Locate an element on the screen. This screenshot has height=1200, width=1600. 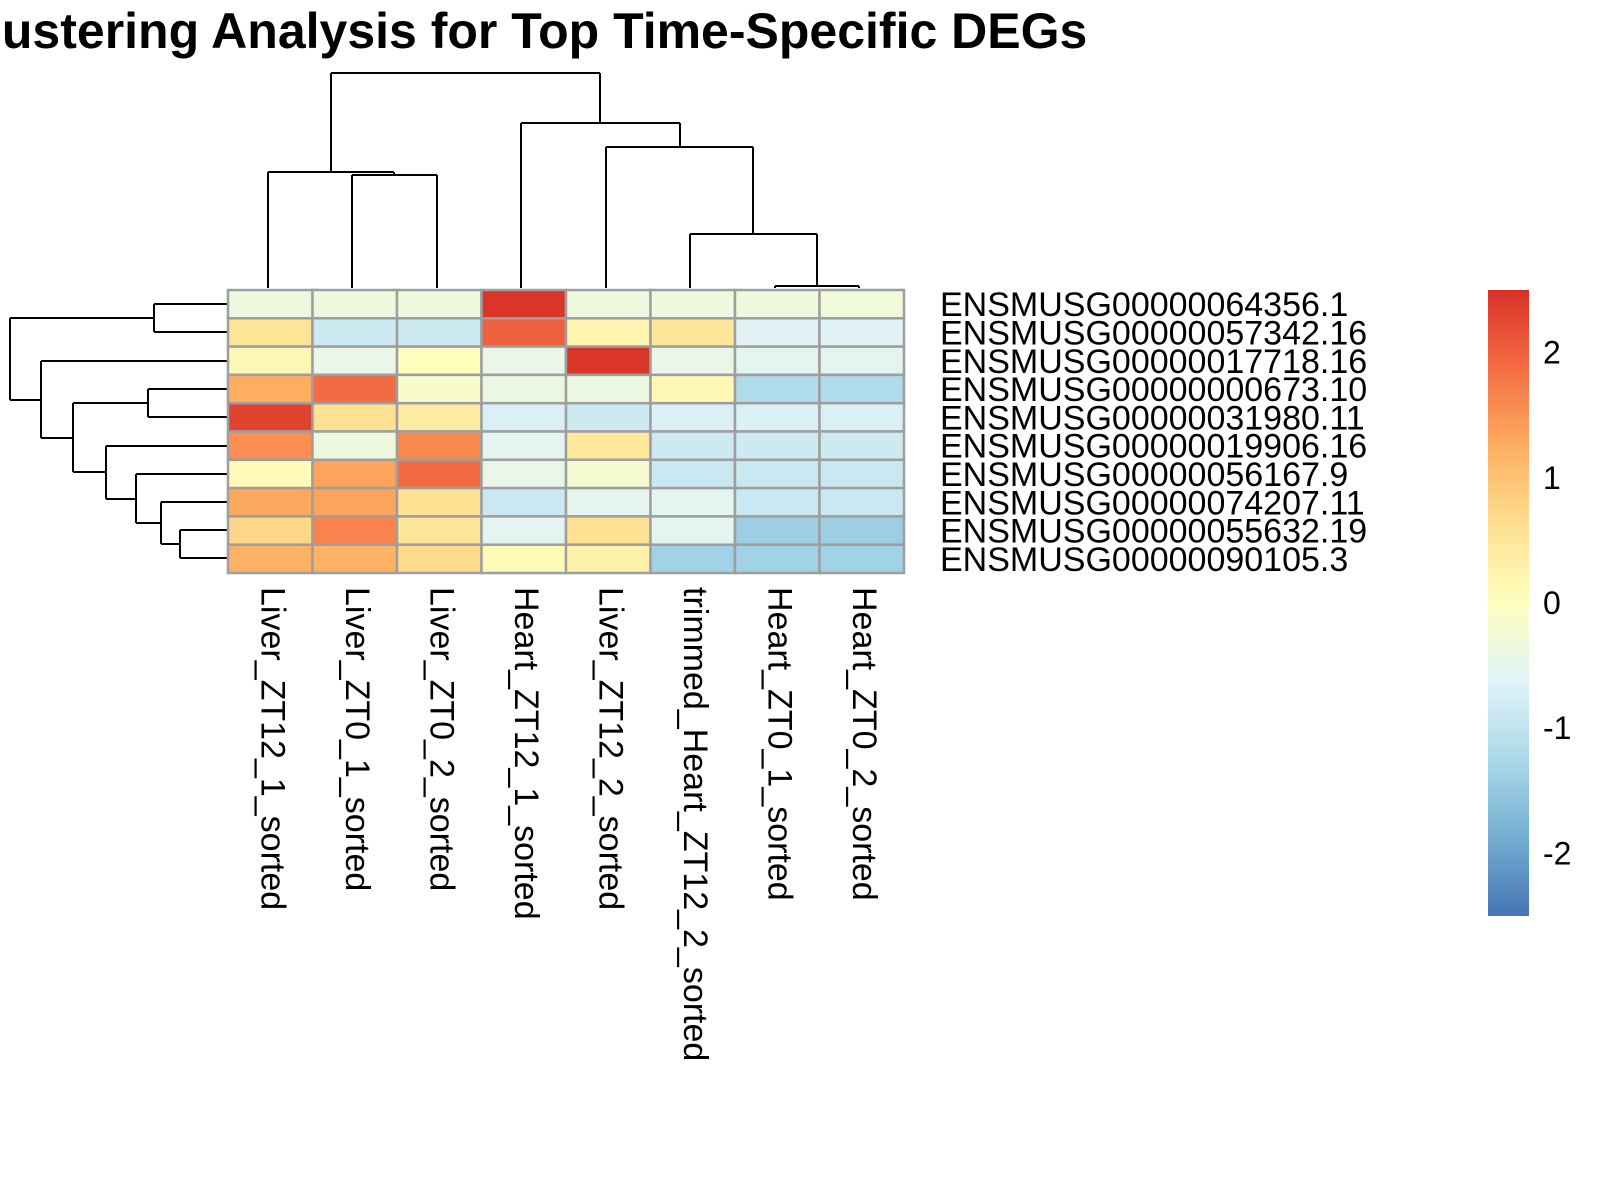
row-label: ENSMUSG00000055632.19 is located at coordinates (1153, 532).